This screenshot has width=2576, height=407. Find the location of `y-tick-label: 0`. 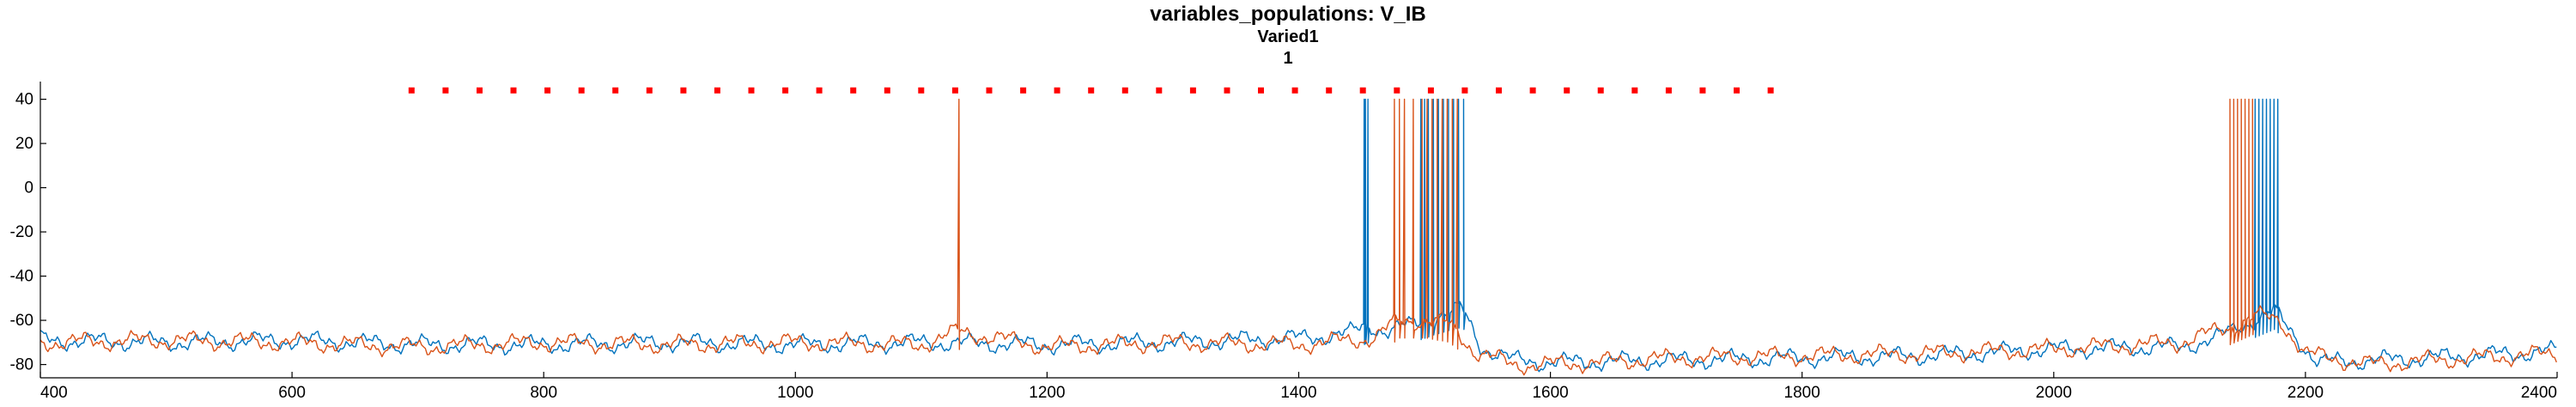

y-tick-label: 0 is located at coordinates (28, 188).